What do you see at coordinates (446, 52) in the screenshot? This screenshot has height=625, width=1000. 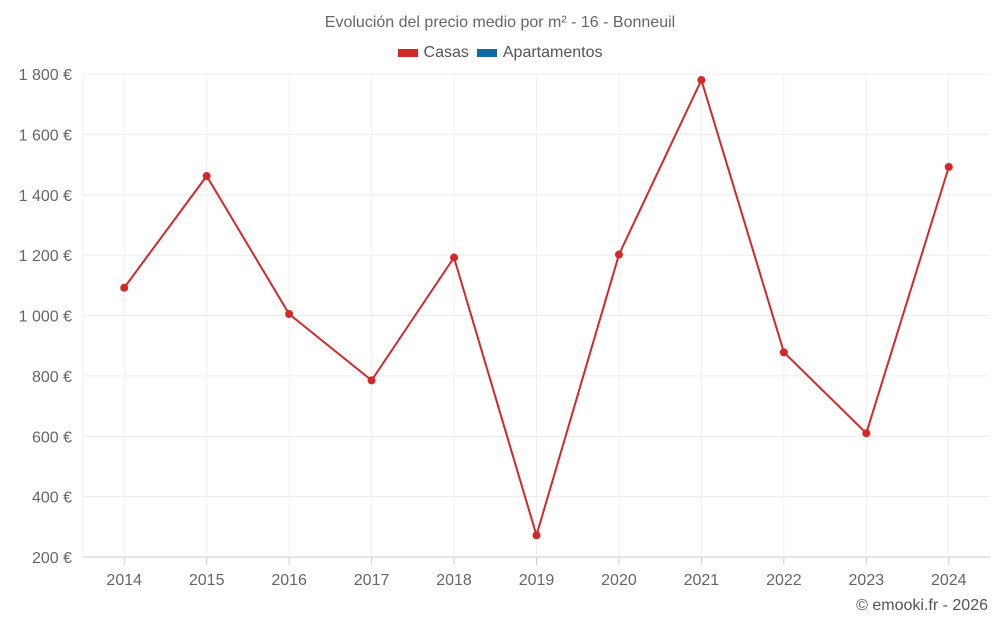 I see `legend-label-casas: Casas` at bounding box center [446, 52].